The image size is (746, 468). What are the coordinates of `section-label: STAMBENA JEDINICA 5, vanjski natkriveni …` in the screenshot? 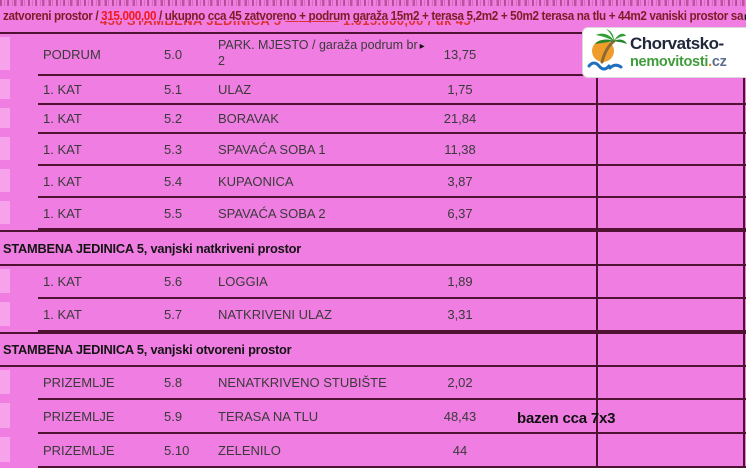 It's located at (152, 248).